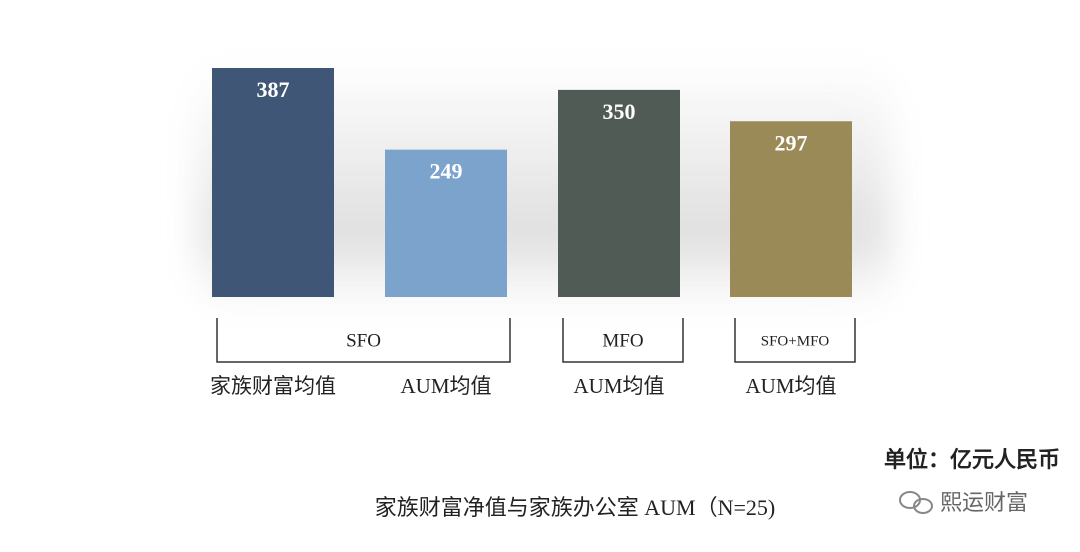 The width and height of the screenshot is (1080, 552). I want to click on value-label: 350, so click(619, 111).